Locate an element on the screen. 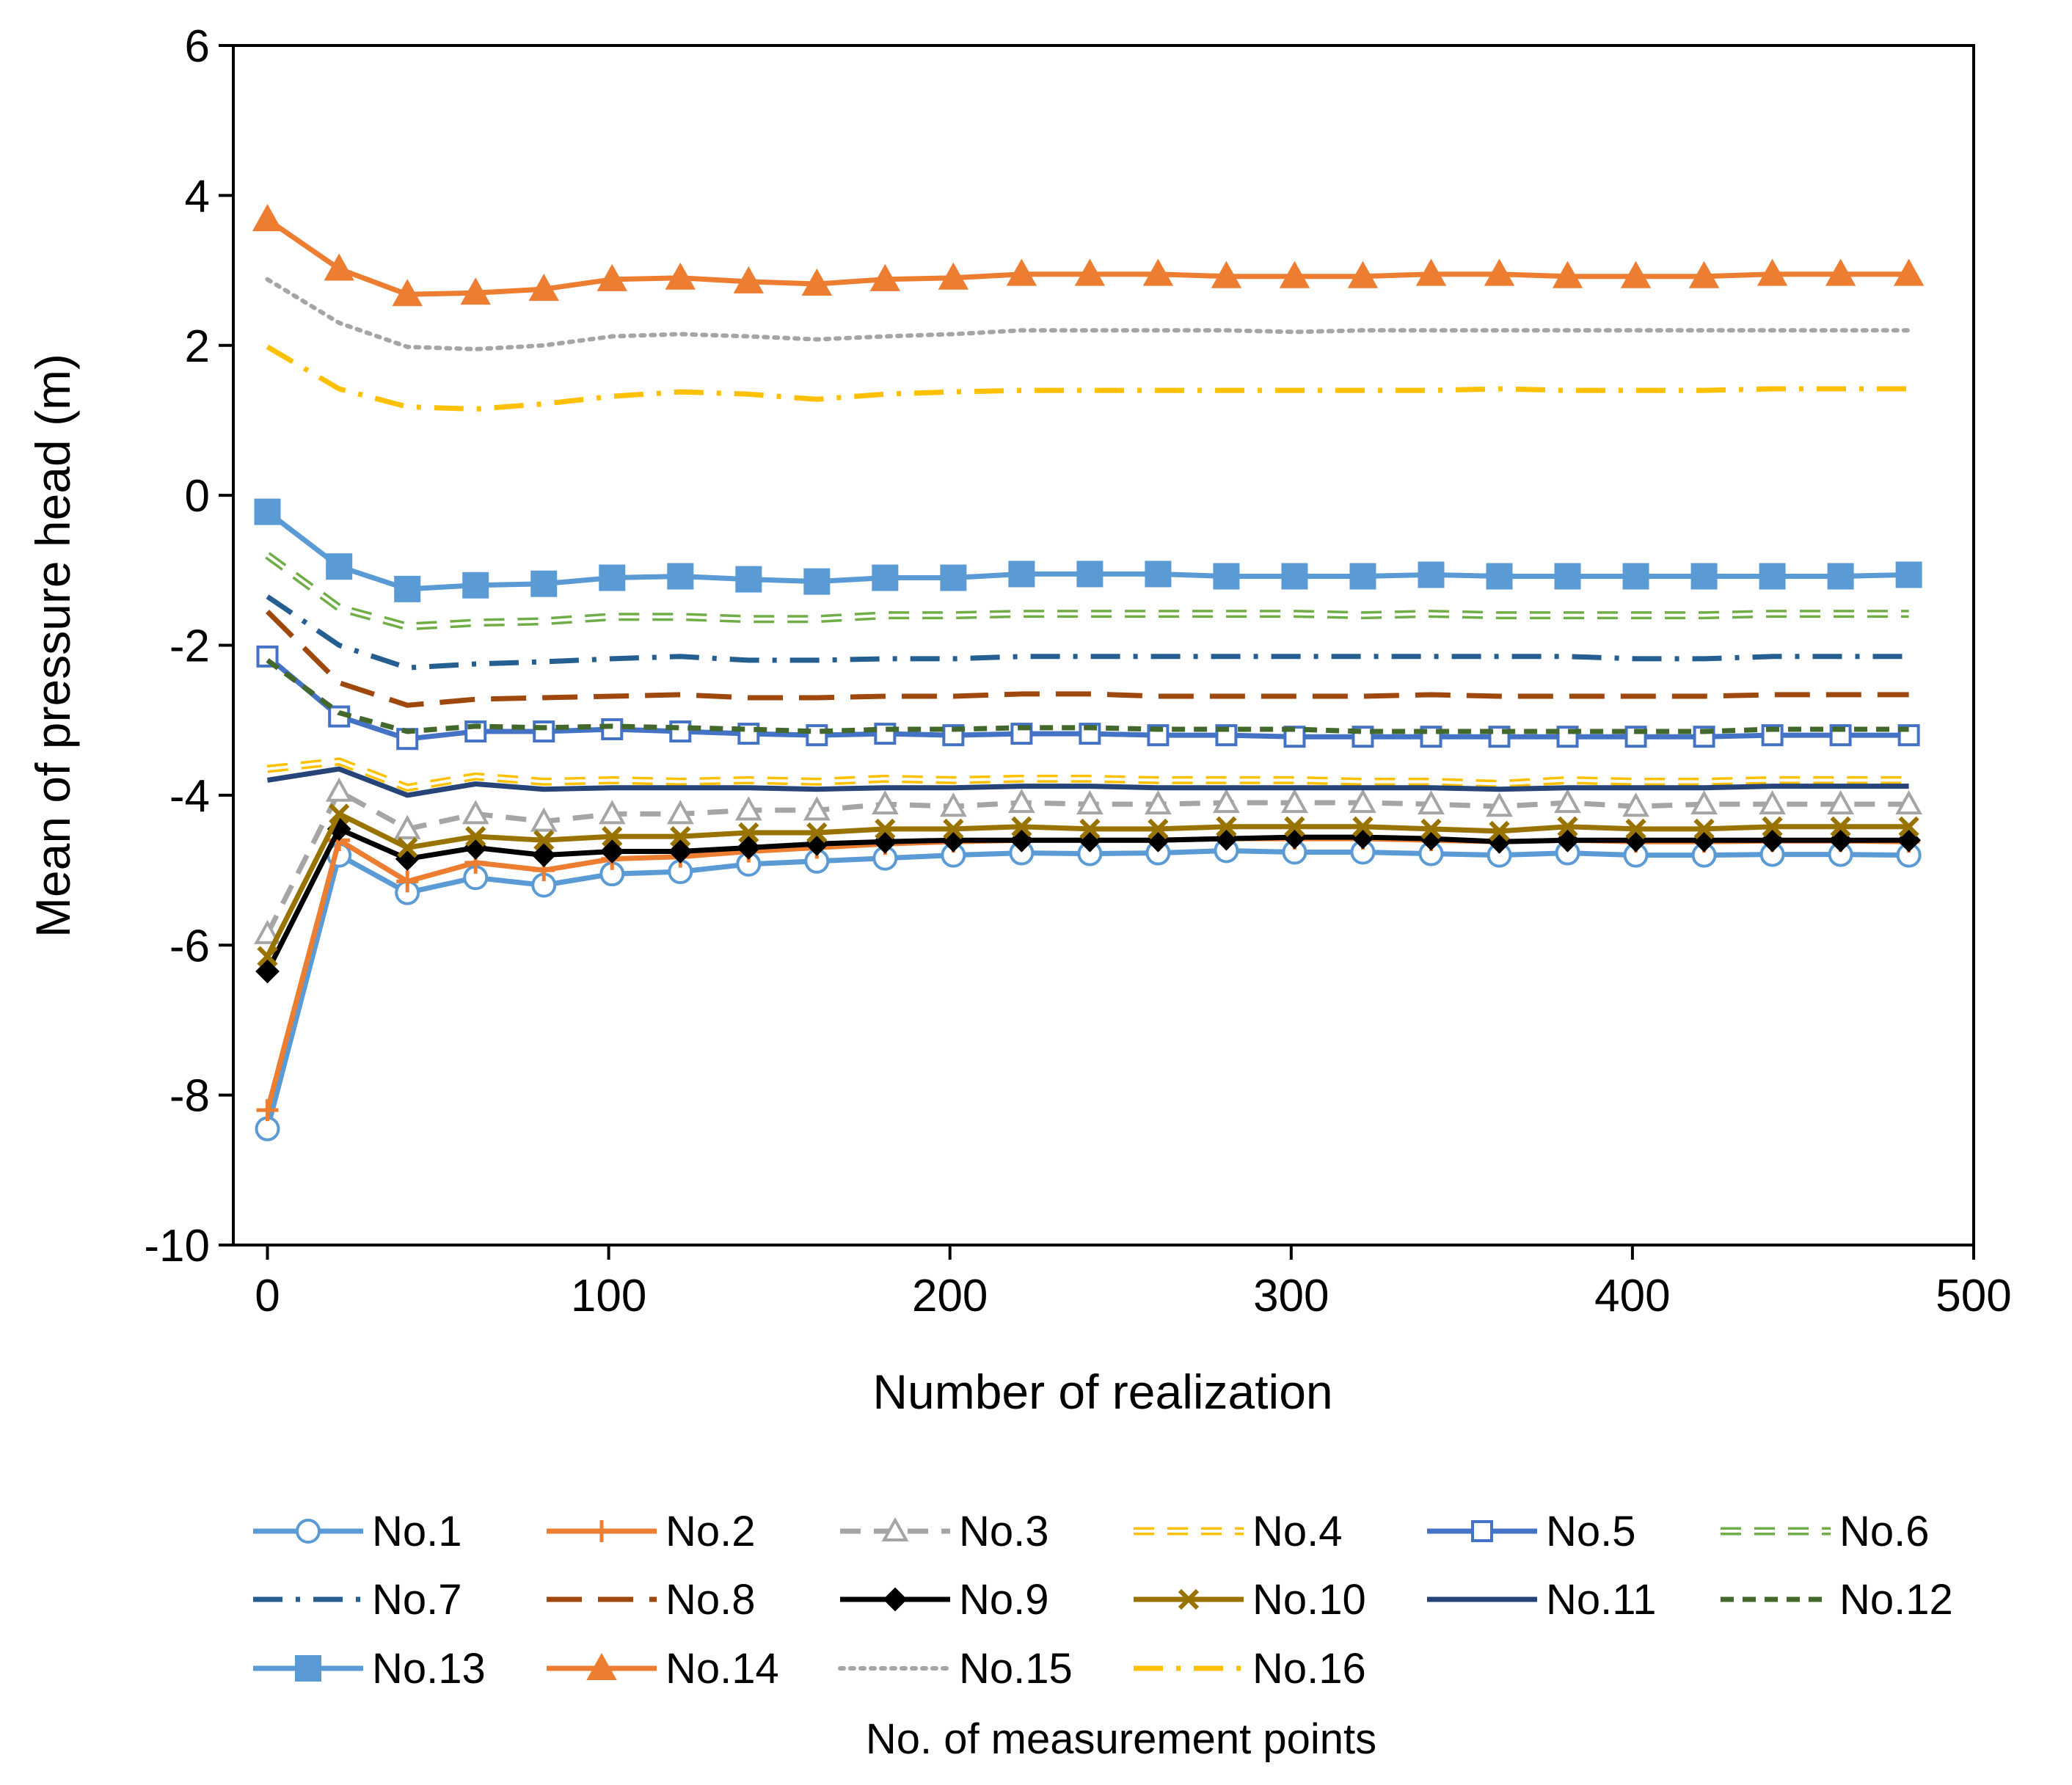 The height and width of the screenshot is (1785, 2072). series-no8 is located at coordinates (1087, 659).